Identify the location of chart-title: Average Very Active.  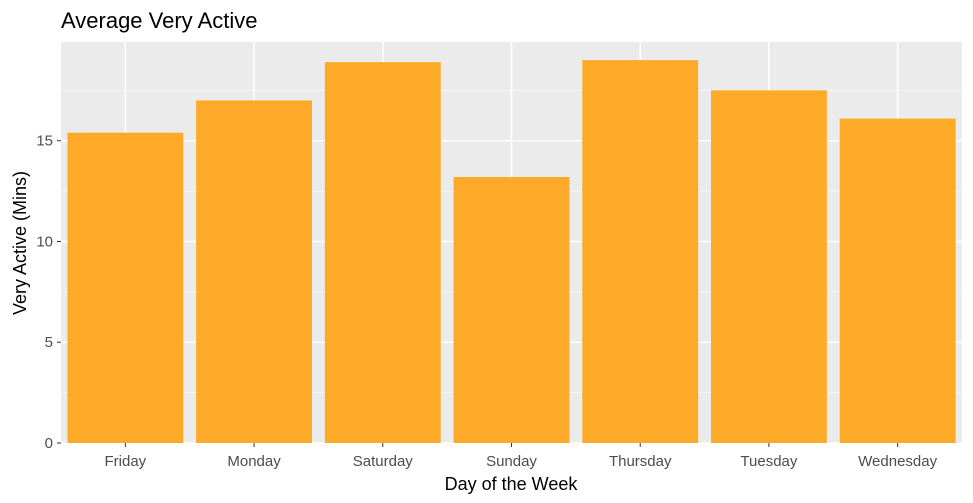
(159, 20).